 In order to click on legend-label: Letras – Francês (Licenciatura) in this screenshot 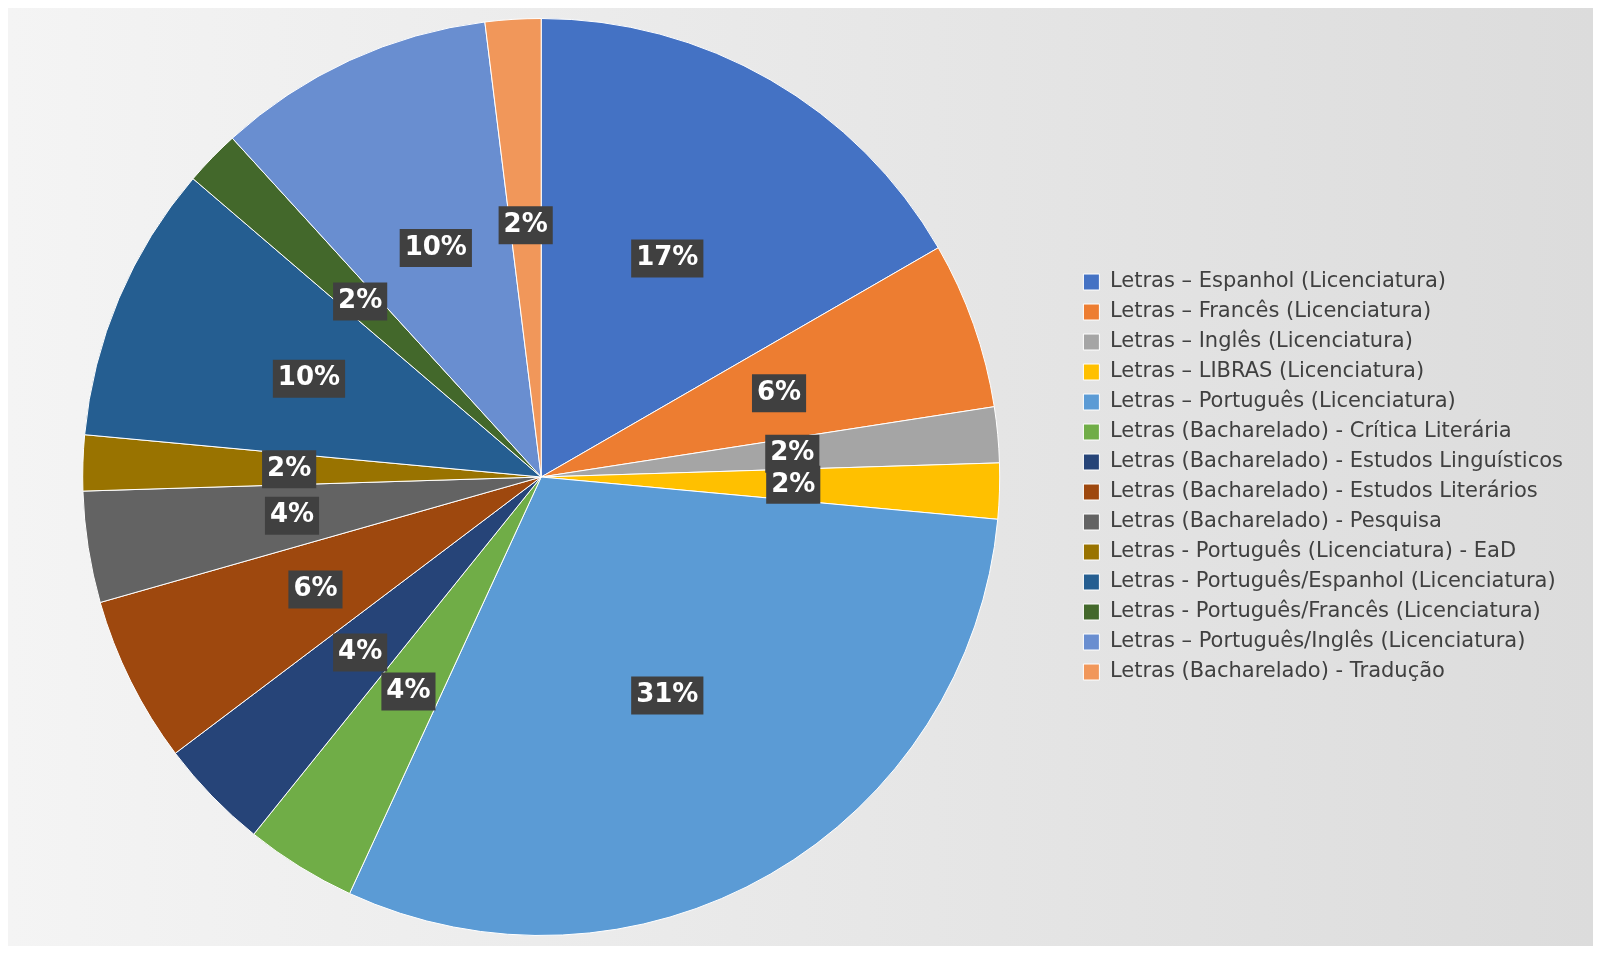, I will do `click(1270, 310)`.